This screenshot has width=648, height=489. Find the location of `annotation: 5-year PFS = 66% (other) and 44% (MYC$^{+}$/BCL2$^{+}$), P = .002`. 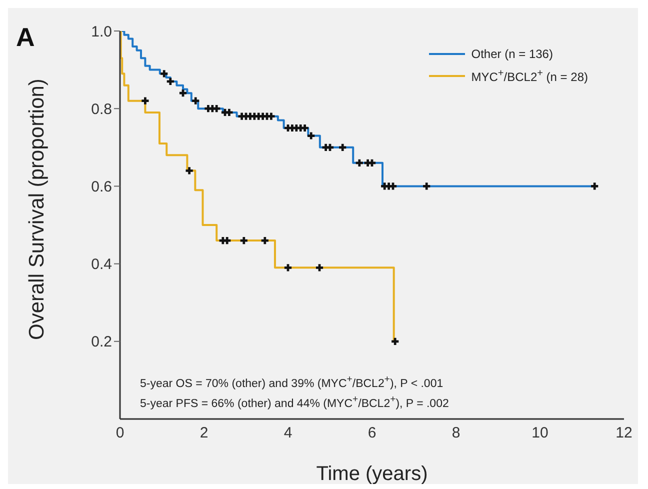

annotation: 5-year PFS = 66% (other) and 44% (MYC$^{+}$/BCL2$^{+}$), P = .002 is located at coordinates (294, 402).